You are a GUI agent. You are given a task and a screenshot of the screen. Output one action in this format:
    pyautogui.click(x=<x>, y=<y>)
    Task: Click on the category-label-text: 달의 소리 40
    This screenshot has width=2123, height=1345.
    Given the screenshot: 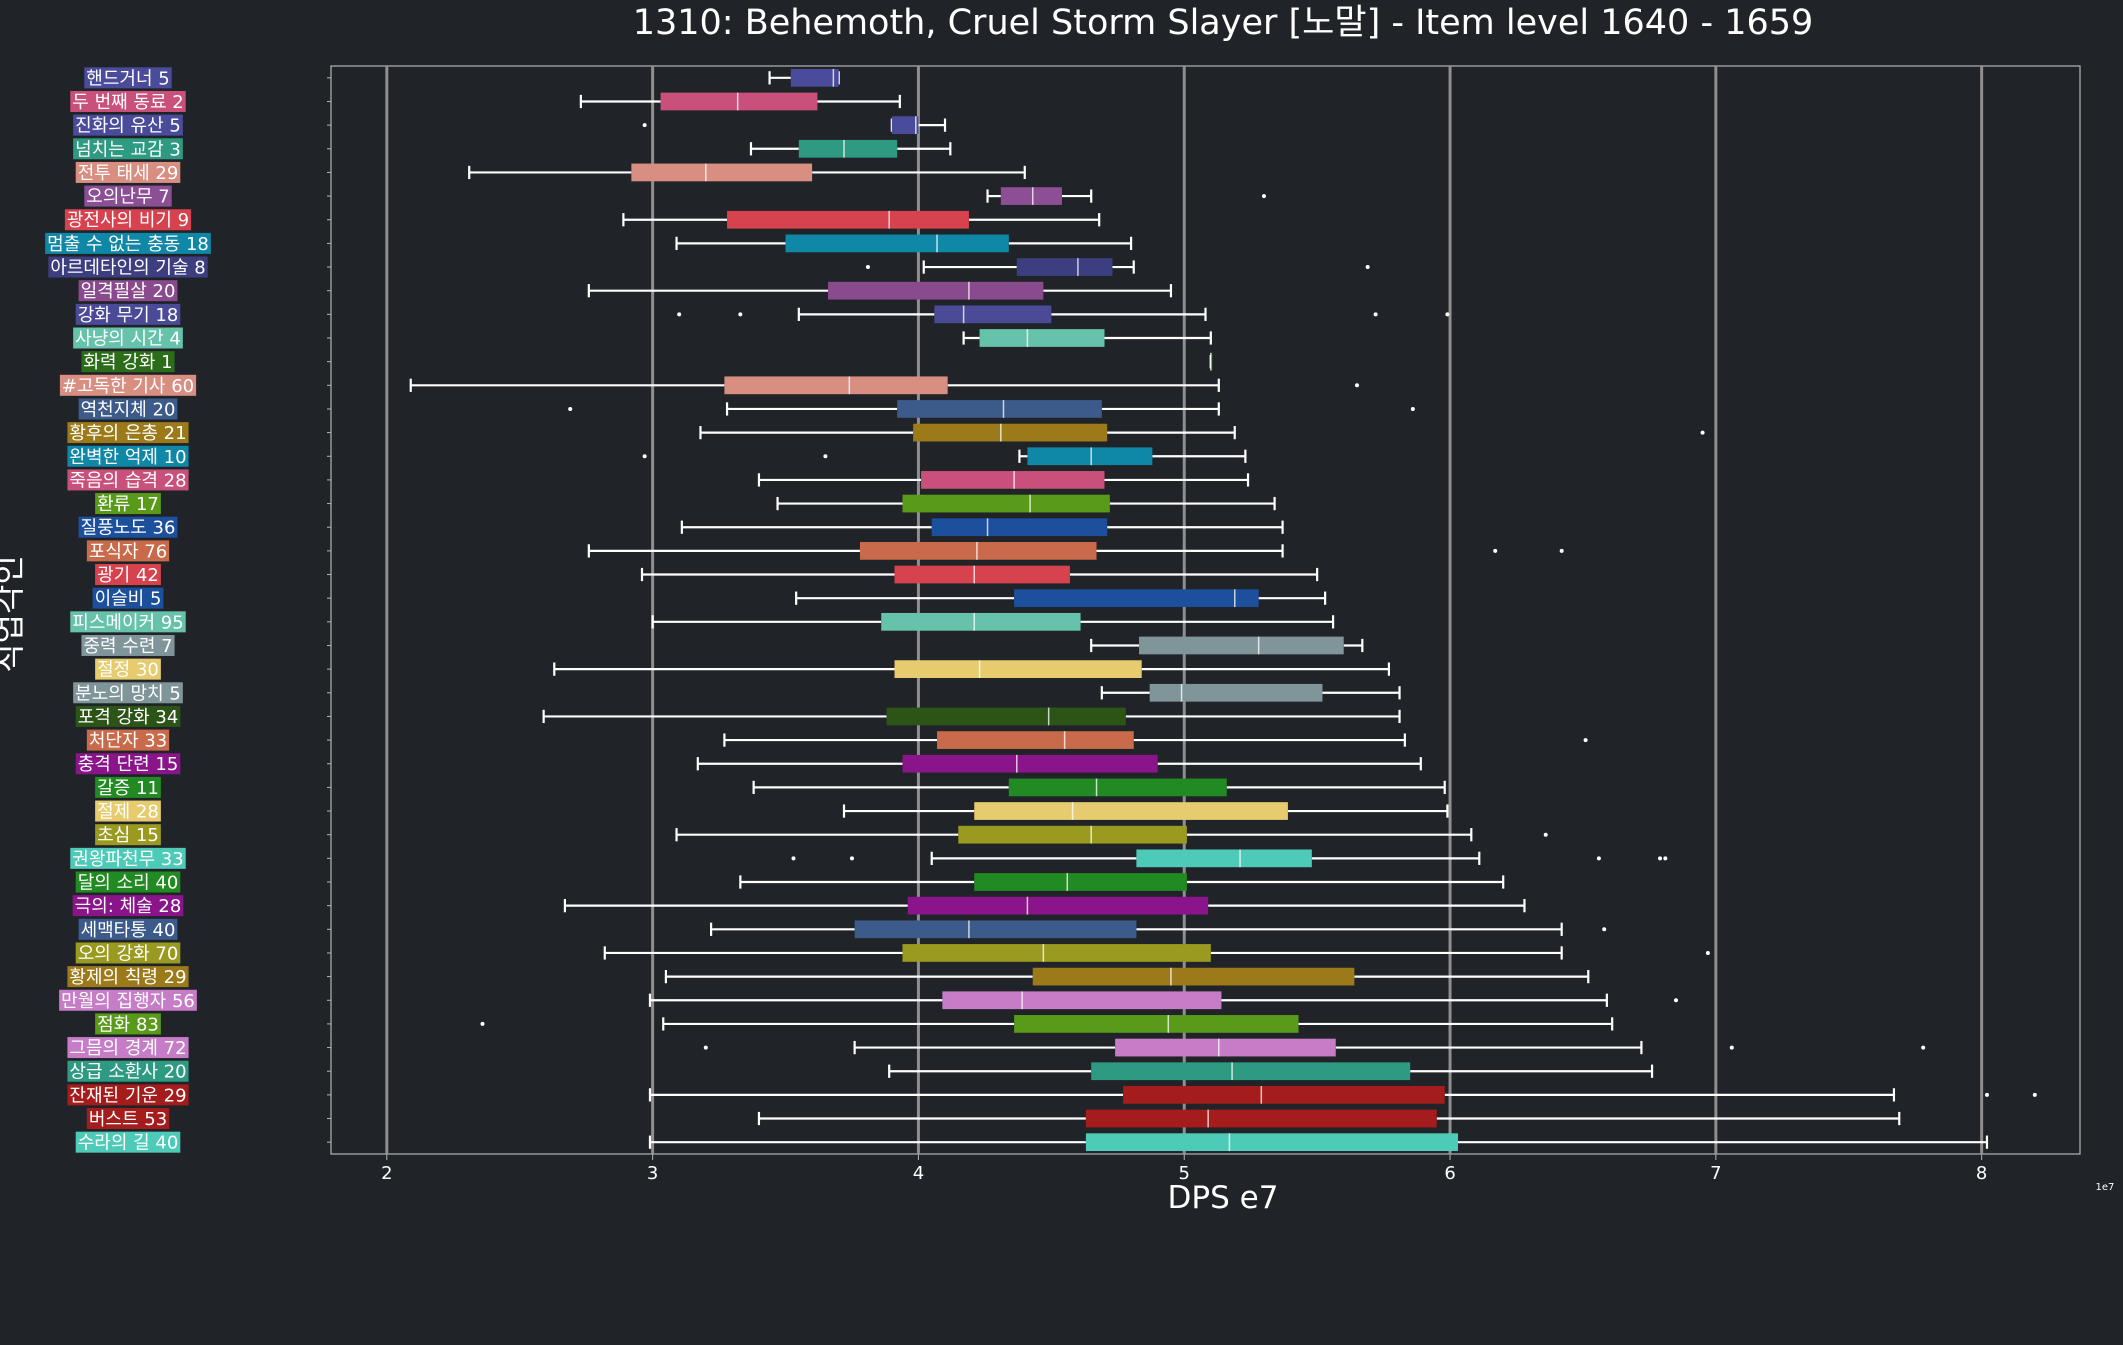 What is the action you would take?
    pyautogui.click(x=128, y=883)
    